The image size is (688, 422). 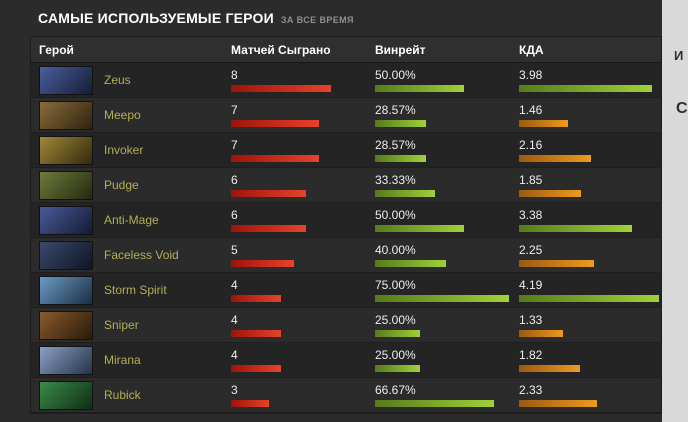 I want to click on hero-cell: Rubick, so click(x=127, y=395).